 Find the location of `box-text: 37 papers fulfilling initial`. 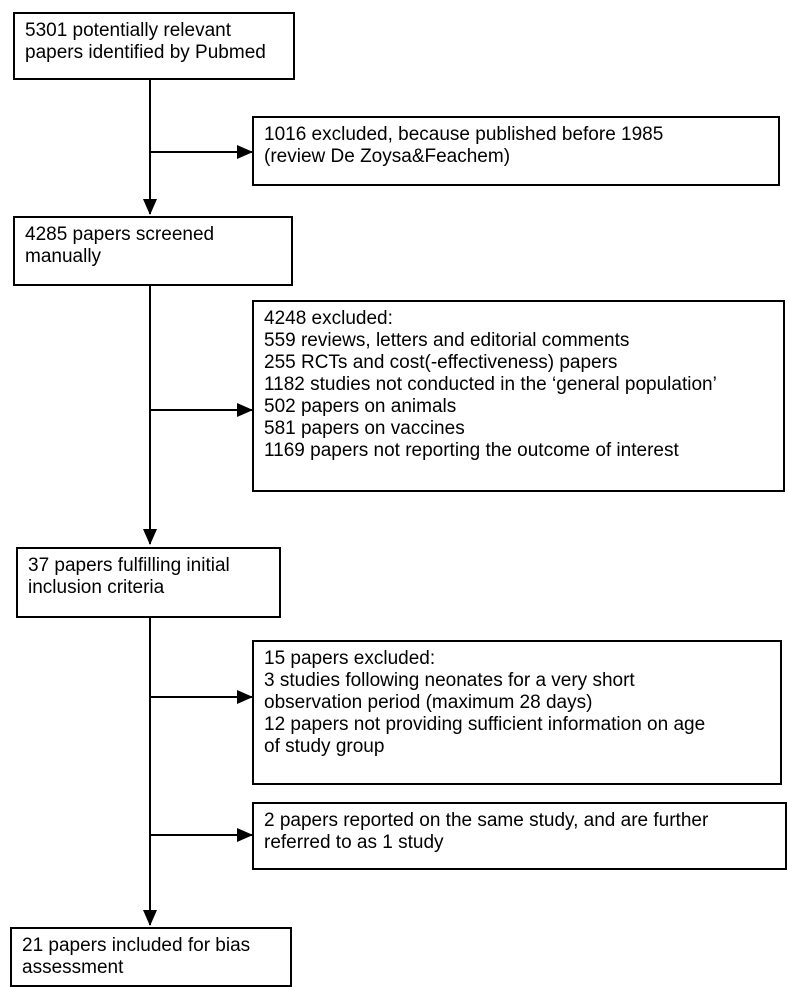

box-text: 37 papers fulfilling initial is located at coordinates (129, 565).